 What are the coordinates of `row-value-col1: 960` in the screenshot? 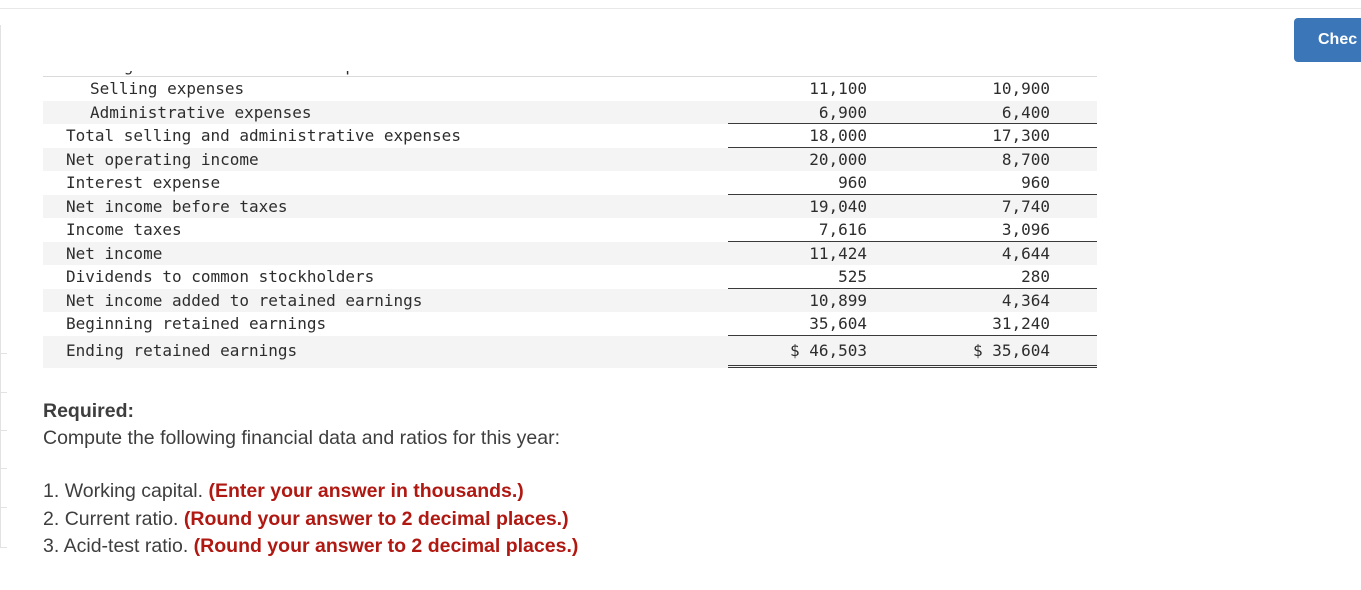 It's located at (819, 183).